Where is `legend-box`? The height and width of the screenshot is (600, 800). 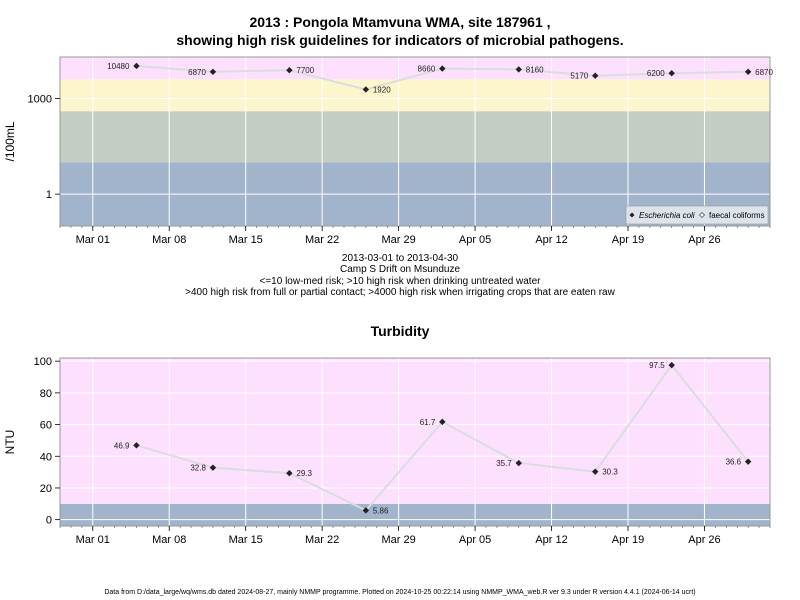 legend-box is located at coordinates (697, 215).